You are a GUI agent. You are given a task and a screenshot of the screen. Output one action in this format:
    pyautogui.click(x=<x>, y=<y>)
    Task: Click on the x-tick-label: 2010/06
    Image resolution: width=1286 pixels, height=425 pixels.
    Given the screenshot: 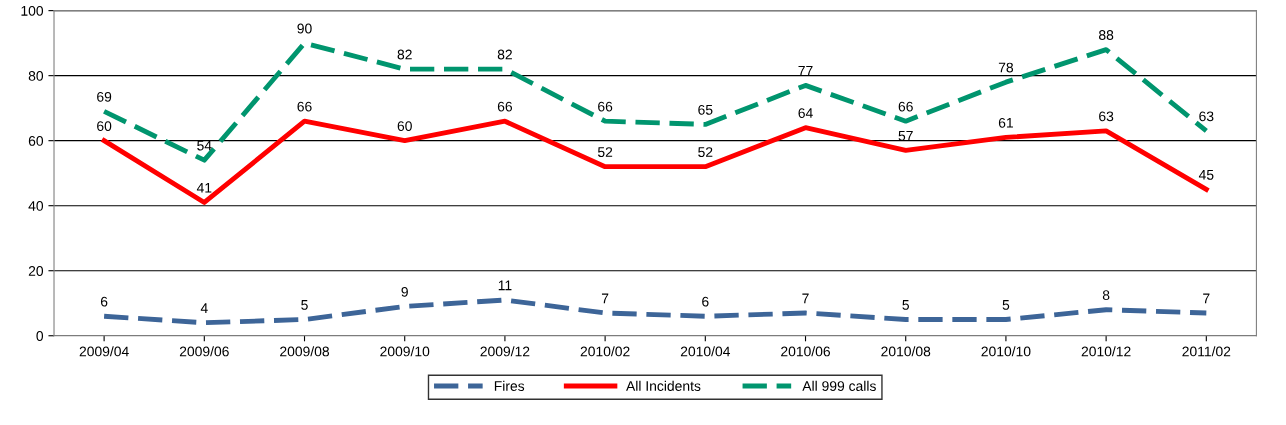 What is the action you would take?
    pyautogui.click(x=806, y=351)
    